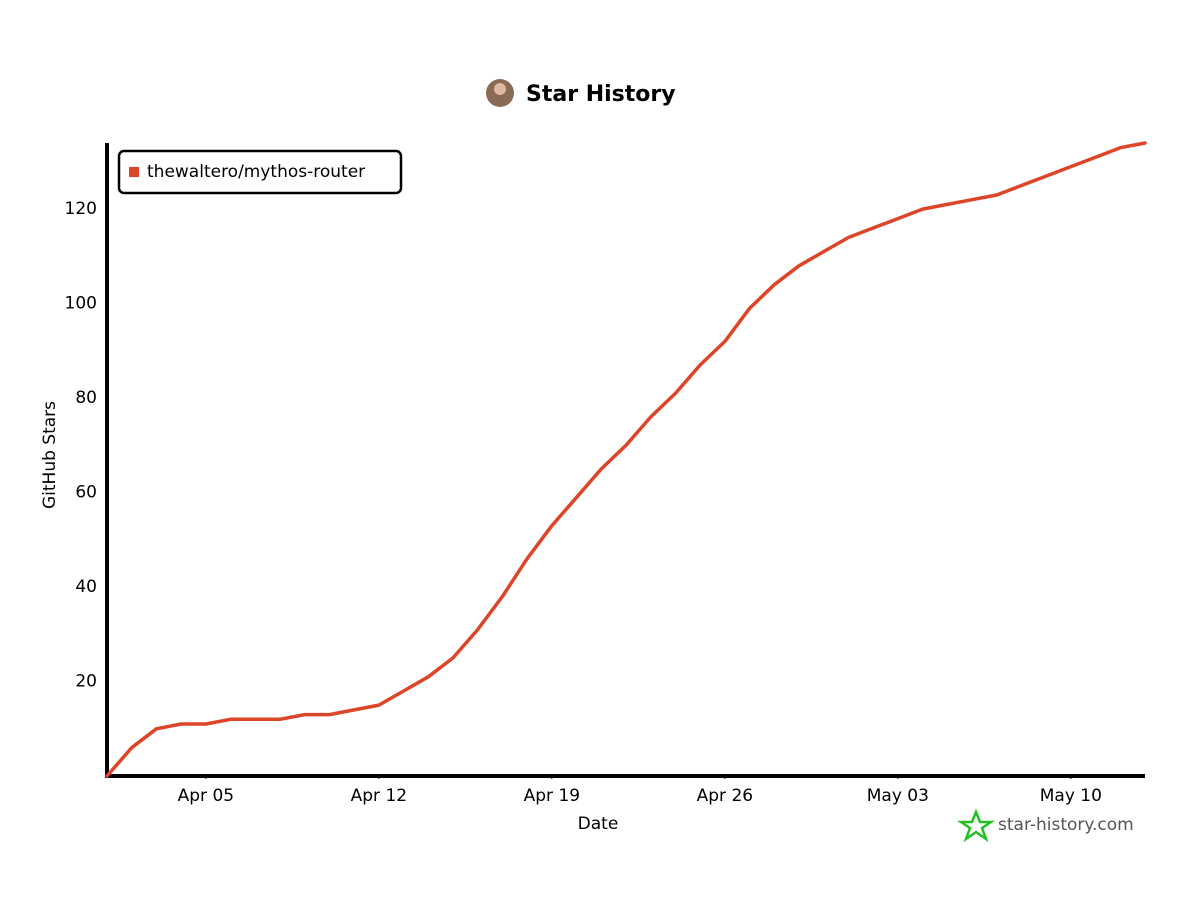 This screenshot has height=920, width=1200. I want to click on y-axis-label: GitHub Stars, so click(50, 455).